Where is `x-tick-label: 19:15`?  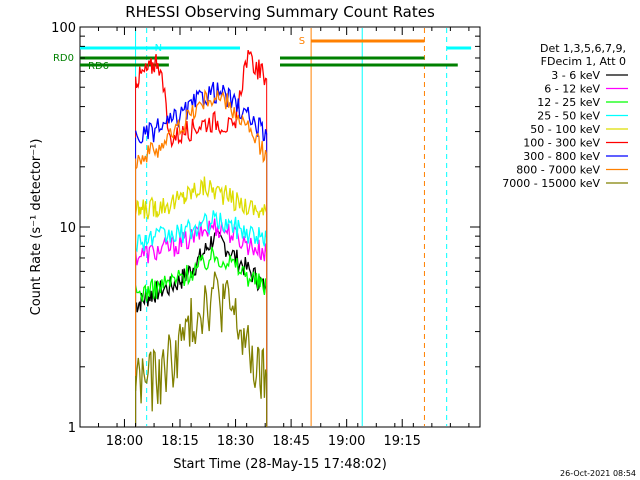
x-tick-label: 19:15 is located at coordinates (401, 441).